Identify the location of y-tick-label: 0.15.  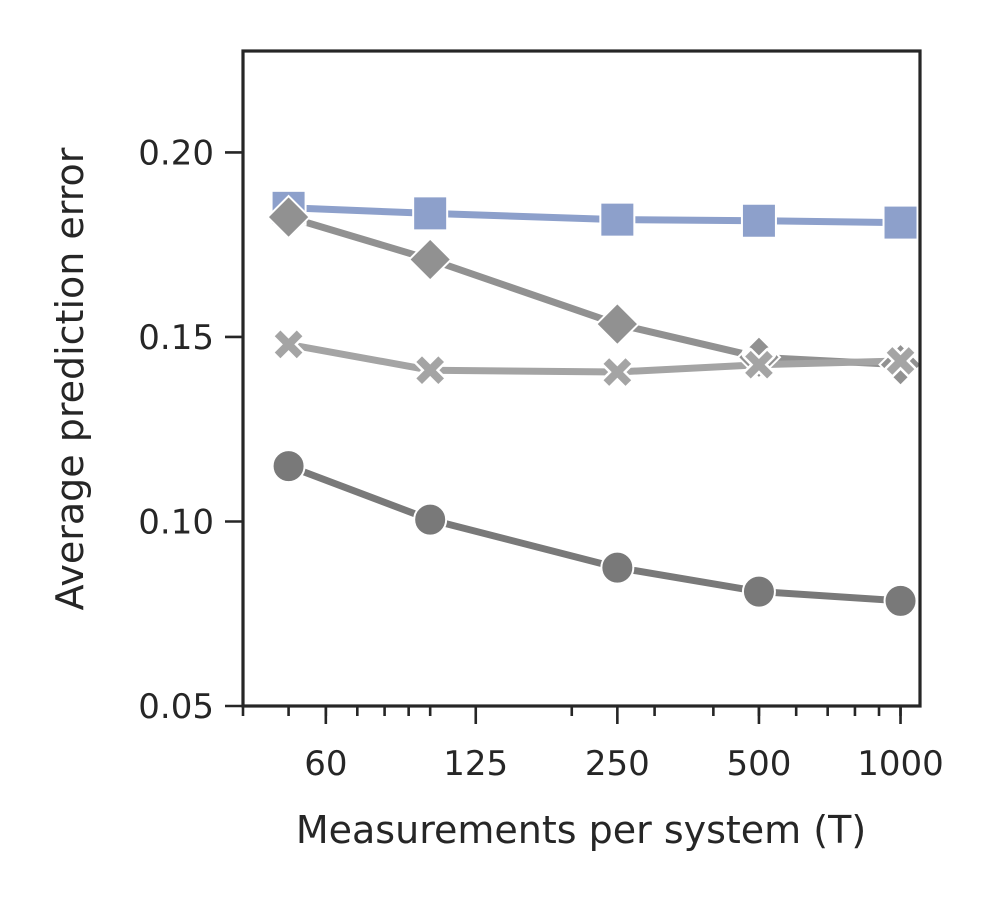
(176, 338).